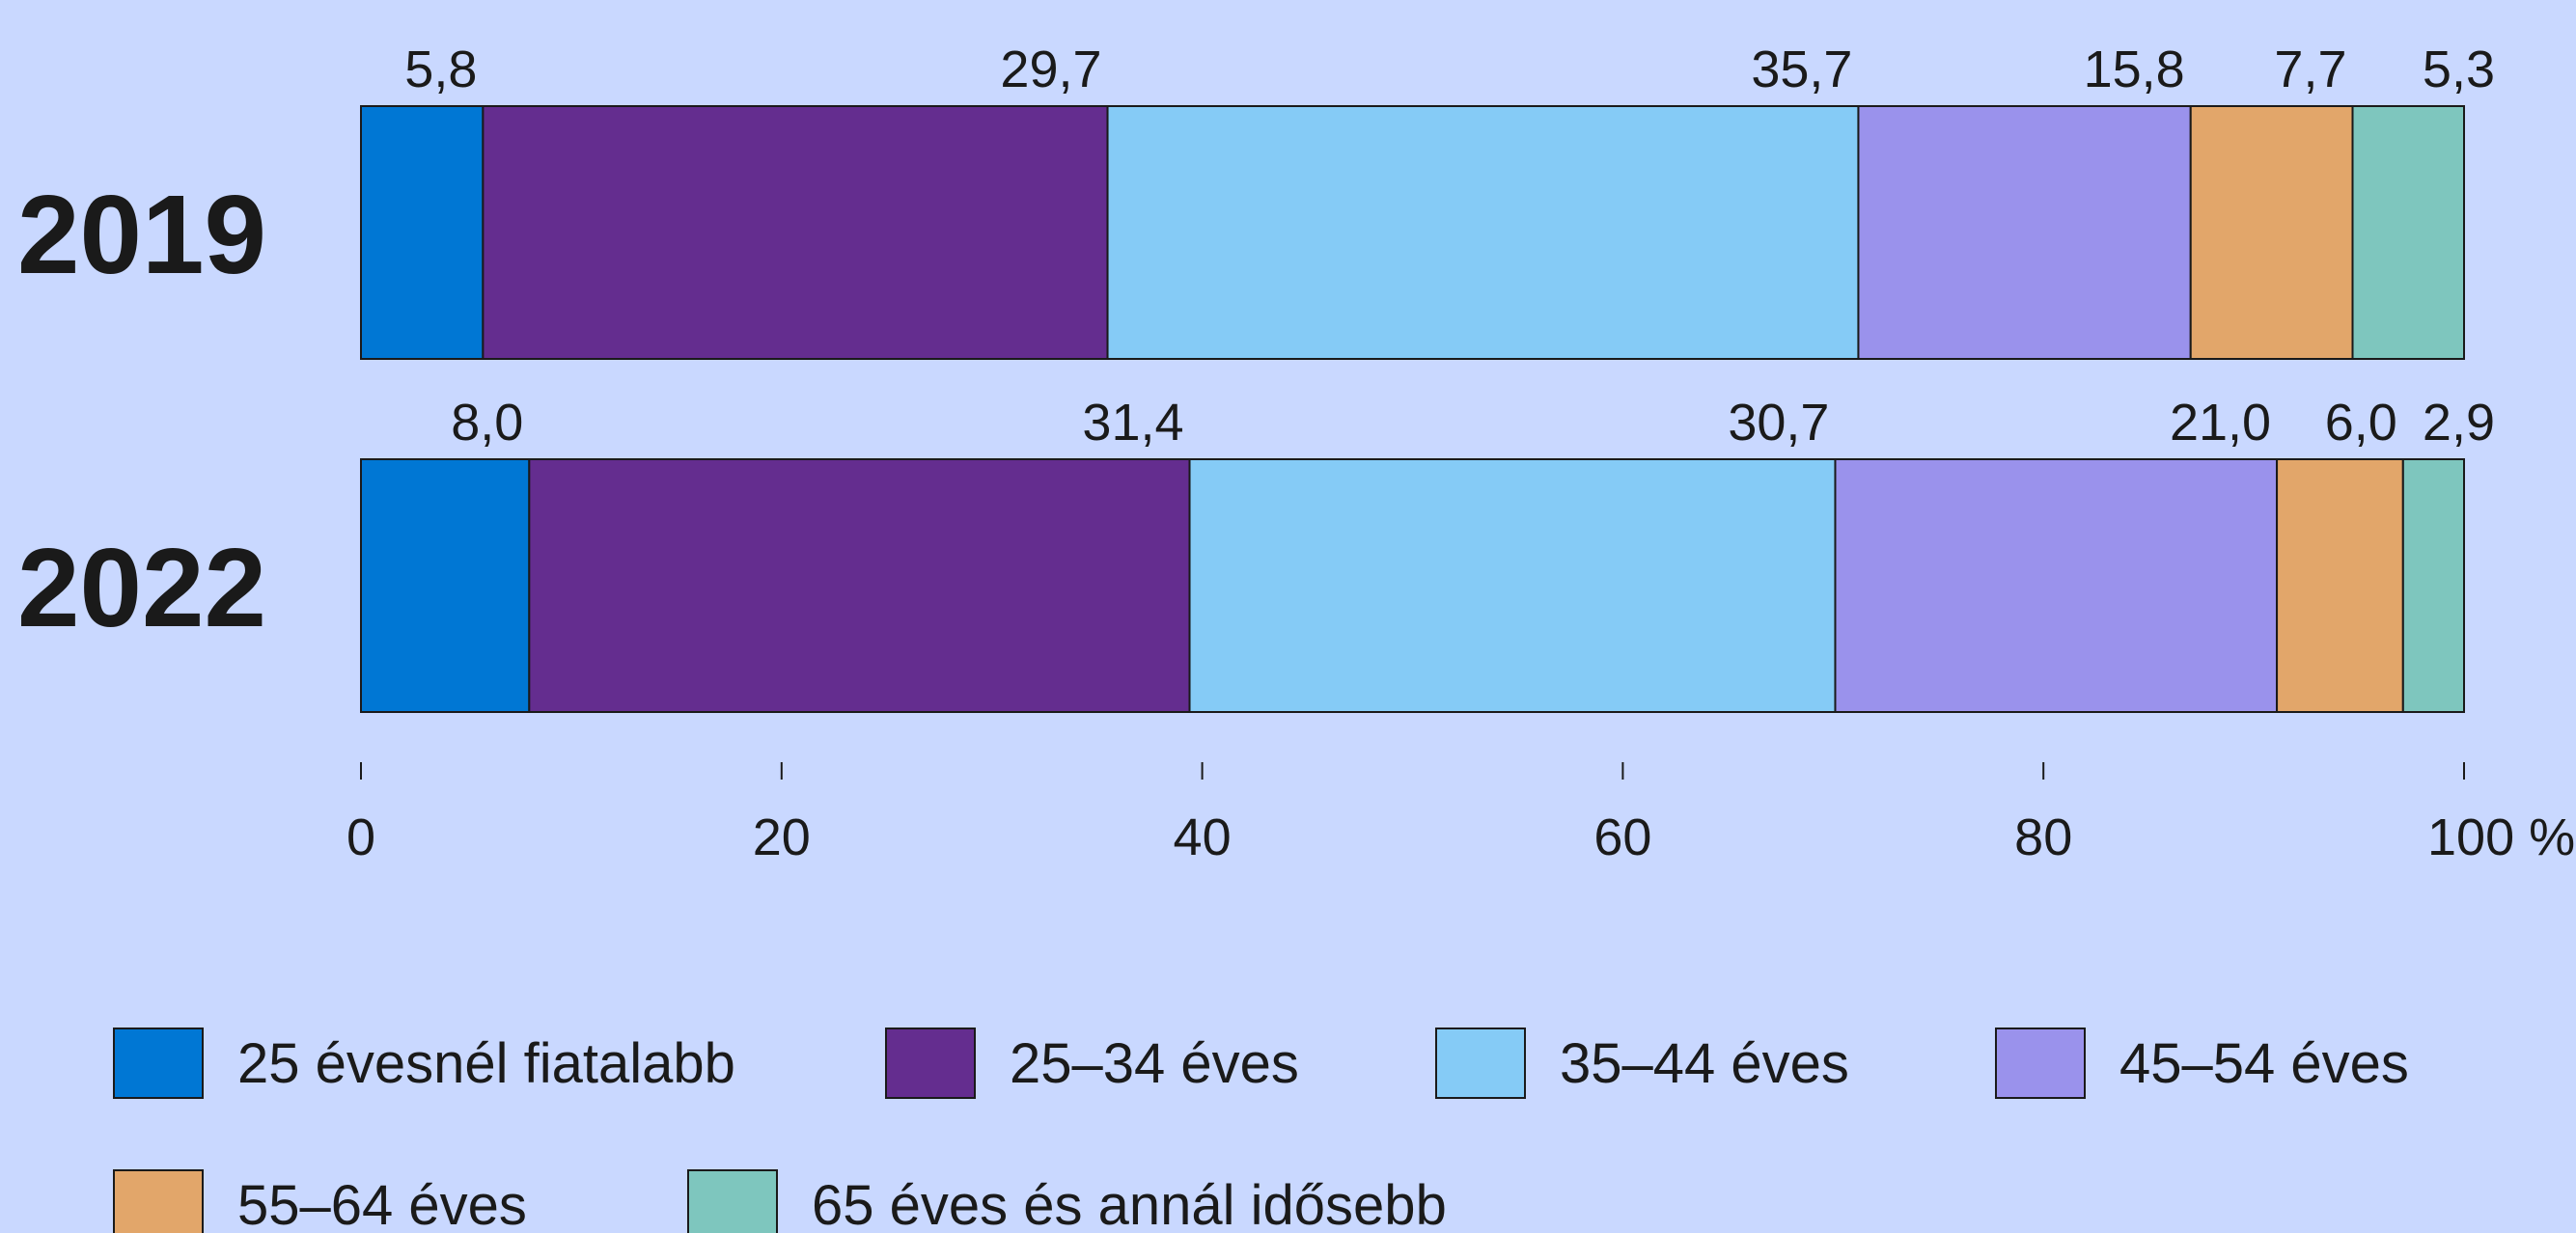 The width and height of the screenshot is (2576, 1233). I want to click on x-tick-label-100: 100 %, so click(2501, 837).